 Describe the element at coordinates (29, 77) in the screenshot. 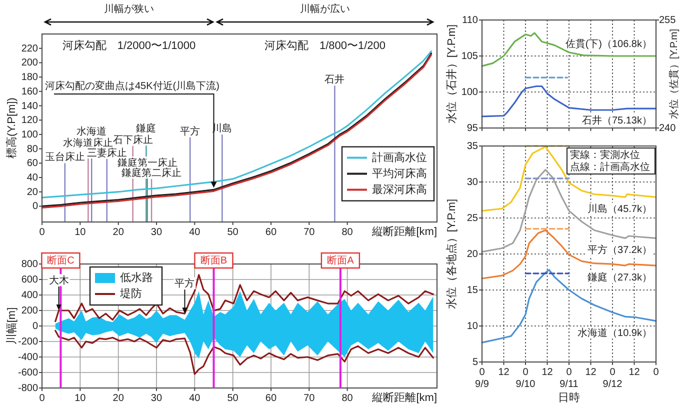

I see `y-tick-label: 180` at that location.